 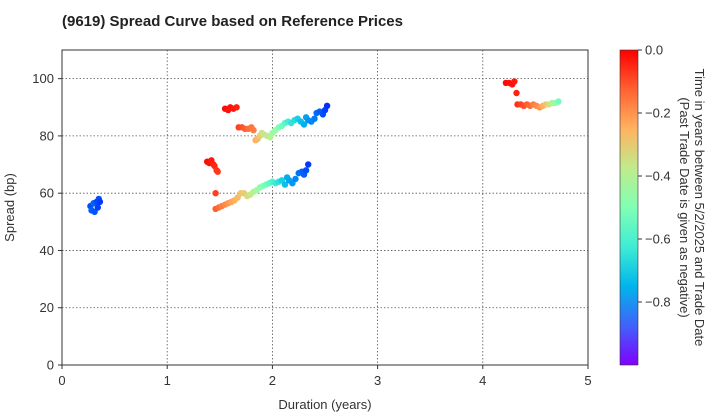 What do you see at coordinates (658, 302) in the screenshot?
I see `colorbar-tick-label: −0.8` at bounding box center [658, 302].